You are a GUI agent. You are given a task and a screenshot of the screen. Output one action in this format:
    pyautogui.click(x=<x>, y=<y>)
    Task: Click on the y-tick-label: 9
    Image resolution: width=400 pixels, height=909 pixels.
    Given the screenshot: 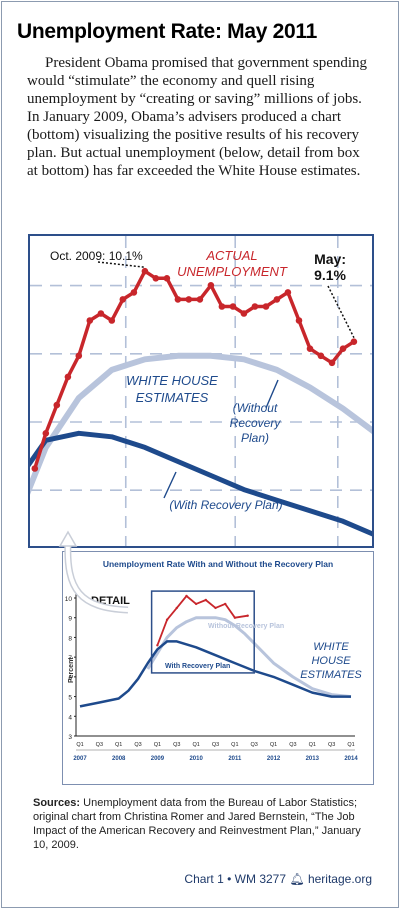 What is the action you would take?
    pyautogui.click(x=70, y=619)
    